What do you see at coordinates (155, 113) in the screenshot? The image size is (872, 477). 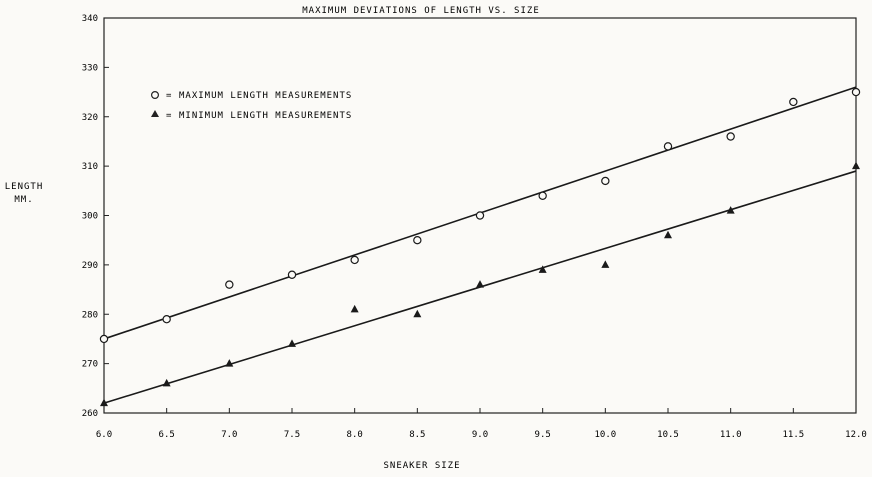 I see `legend-marker-min` at bounding box center [155, 113].